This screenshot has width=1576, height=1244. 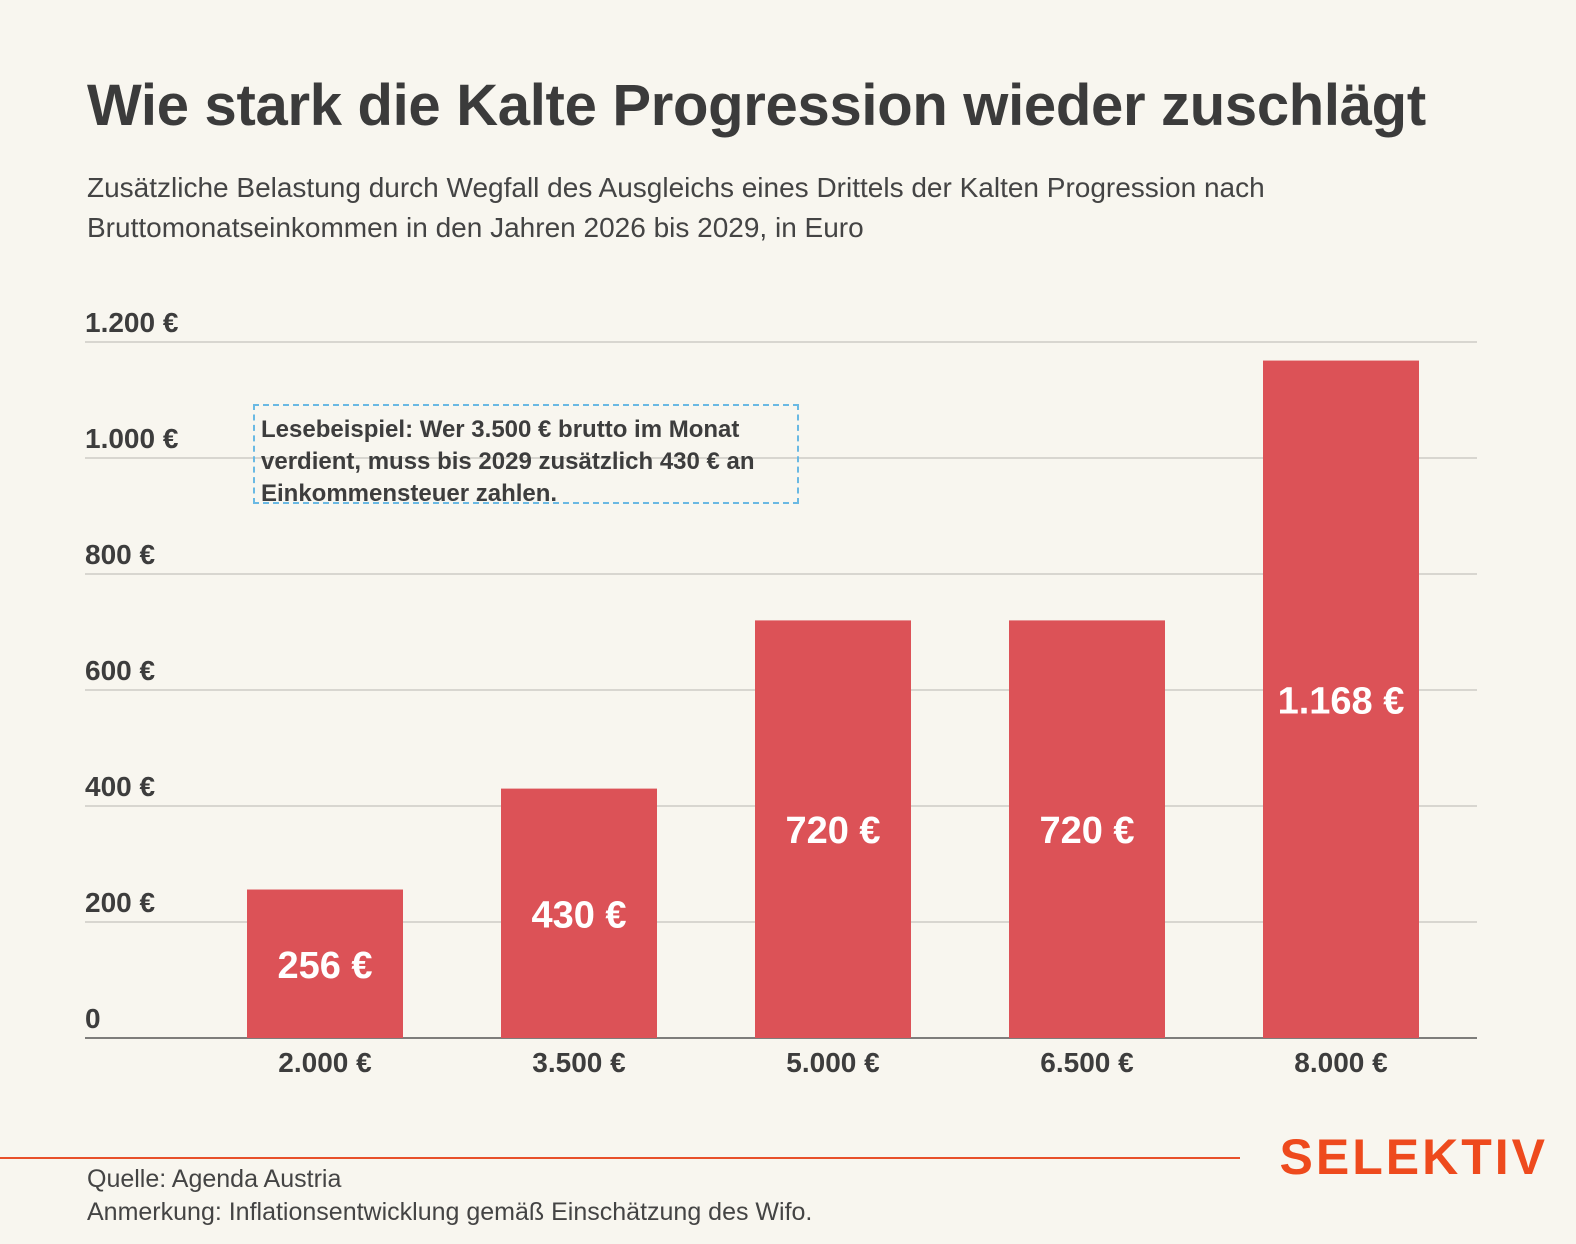 What do you see at coordinates (120, 670) in the screenshot?
I see `y-tick-label: 600 €` at bounding box center [120, 670].